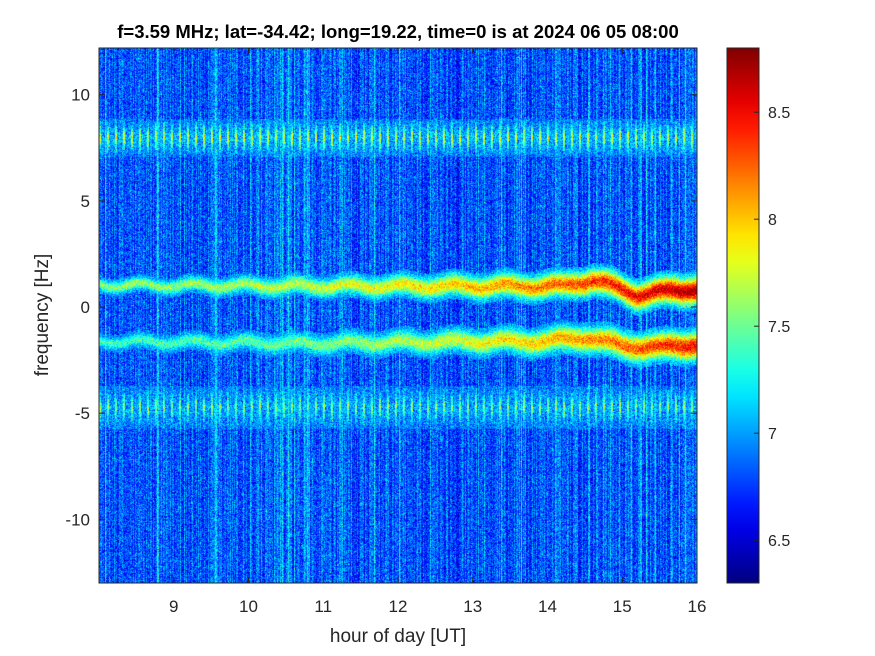 This screenshot has width=875, height=656. Describe the element at coordinates (248, 606) in the screenshot. I see `x-tick-label: 10` at that location.